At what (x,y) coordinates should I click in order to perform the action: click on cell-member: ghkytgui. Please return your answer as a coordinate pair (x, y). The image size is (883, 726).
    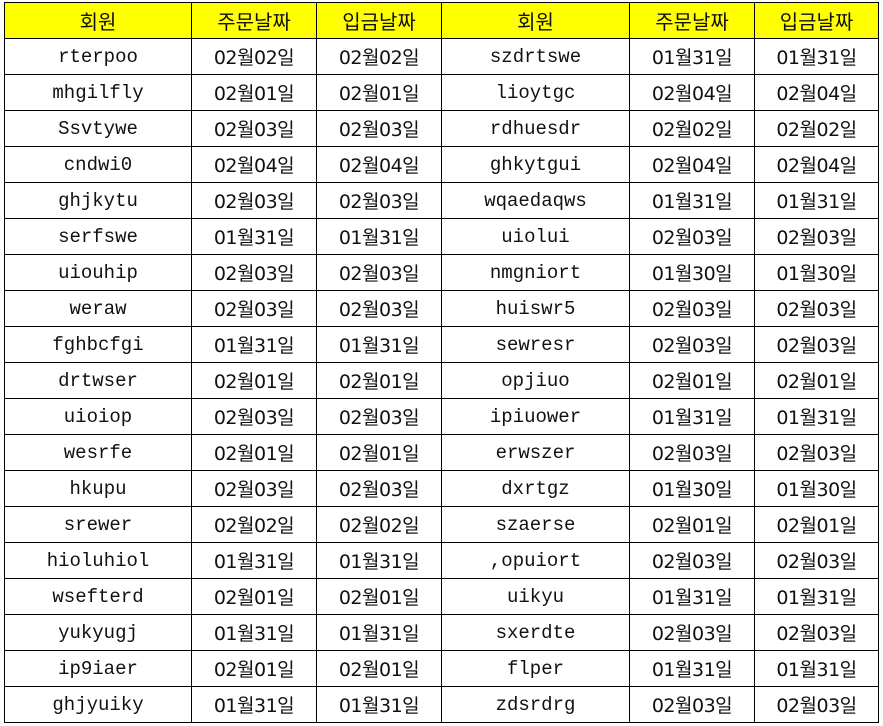
    Looking at the image, I should click on (535, 164).